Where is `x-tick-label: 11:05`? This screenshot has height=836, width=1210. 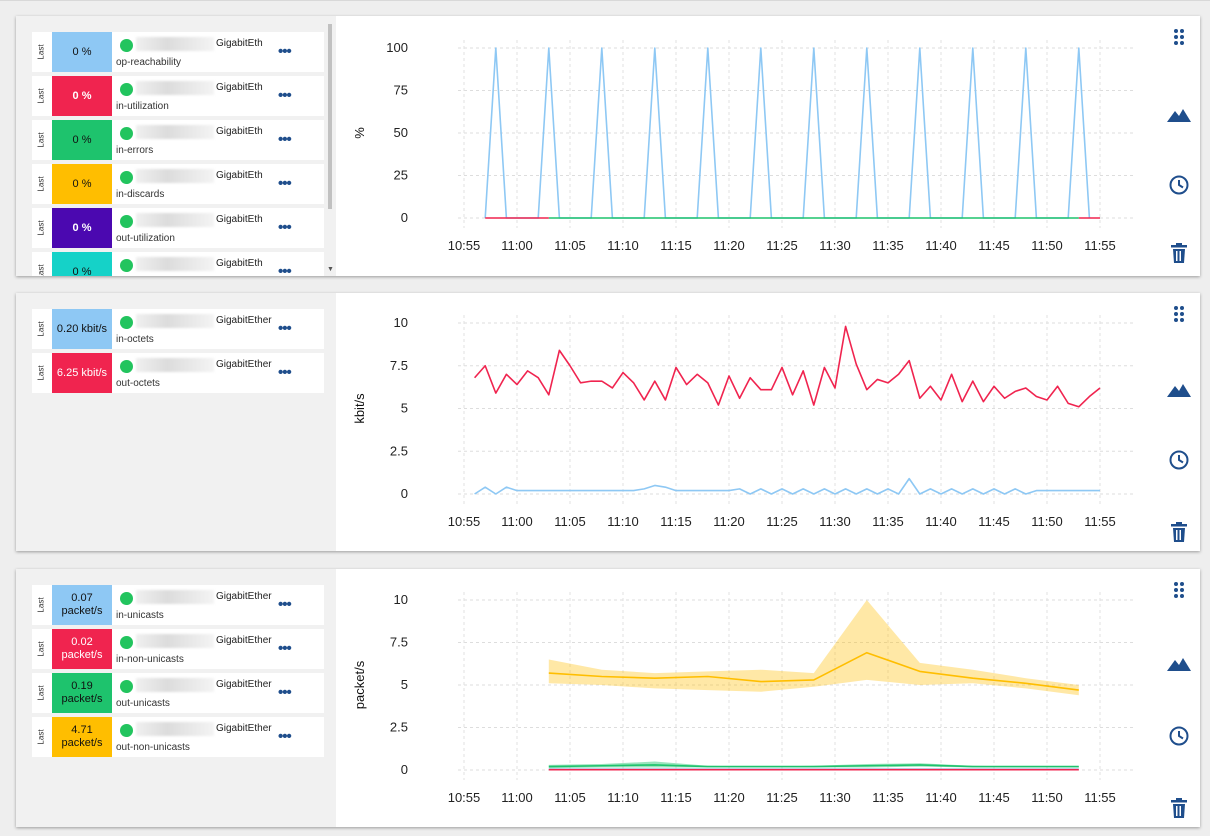 x-tick-label: 11:05 is located at coordinates (570, 521).